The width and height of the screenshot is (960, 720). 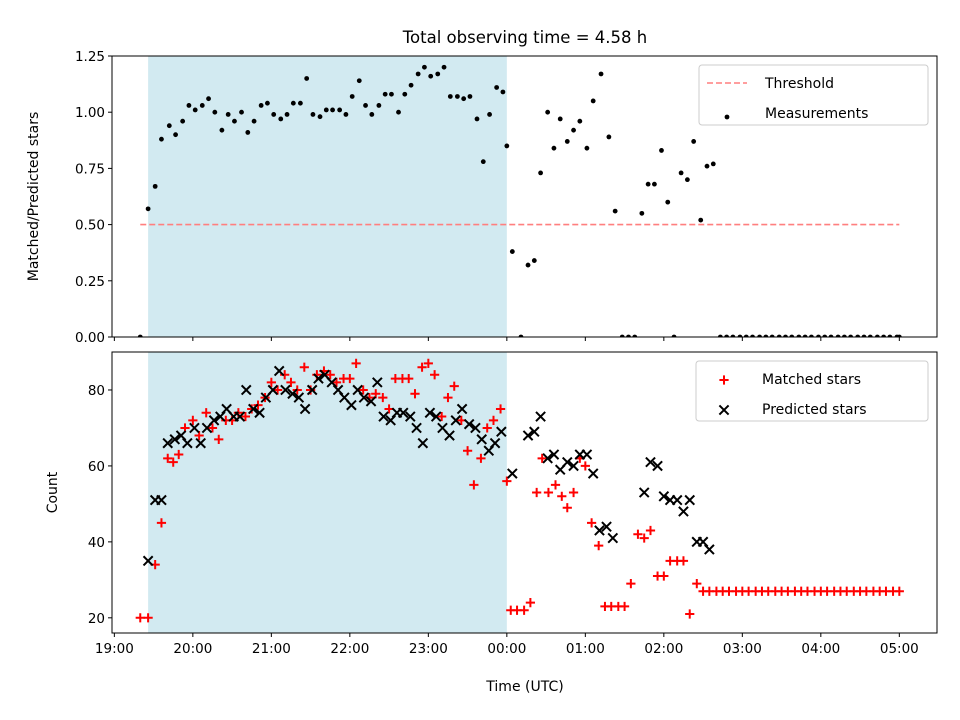 I want to click on observing-interval-shade, so click(x=327, y=492).